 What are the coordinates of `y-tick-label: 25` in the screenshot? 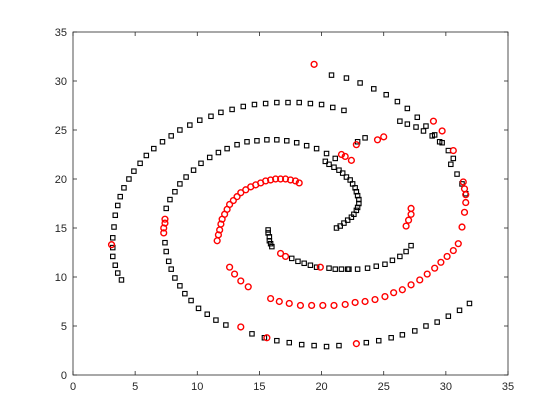 It's located at (61, 131).